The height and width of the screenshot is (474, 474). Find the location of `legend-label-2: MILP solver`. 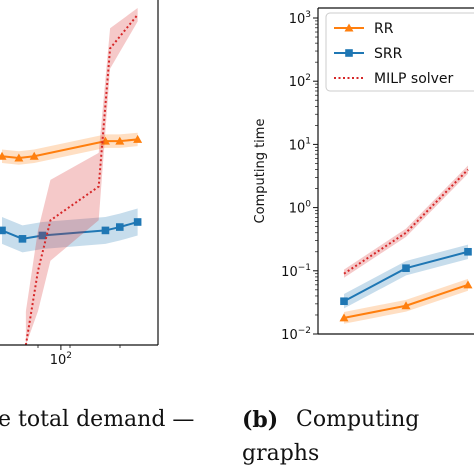

legend-label-2: MILP solver is located at coordinates (414, 79).